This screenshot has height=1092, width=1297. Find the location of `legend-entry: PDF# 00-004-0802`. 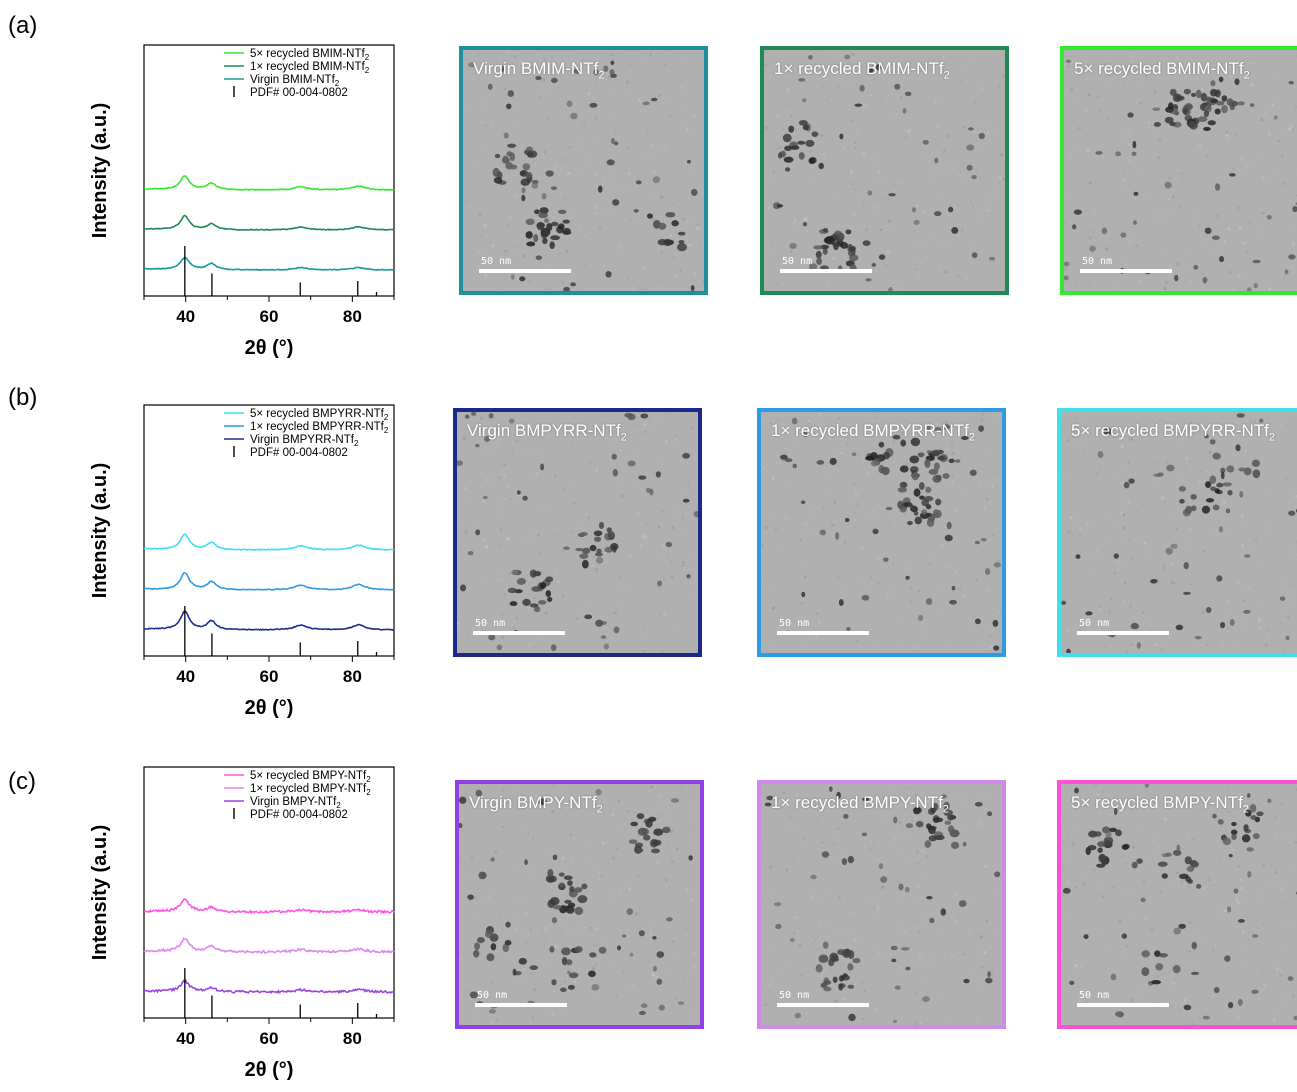

legend-entry: PDF# 00-004-0802 is located at coordinates (299, 453).